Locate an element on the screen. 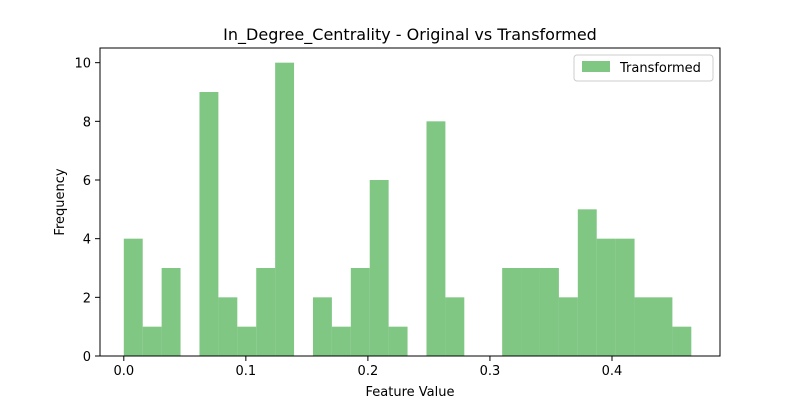  y-tick-label: 0 is located at coordinates (87, 357).